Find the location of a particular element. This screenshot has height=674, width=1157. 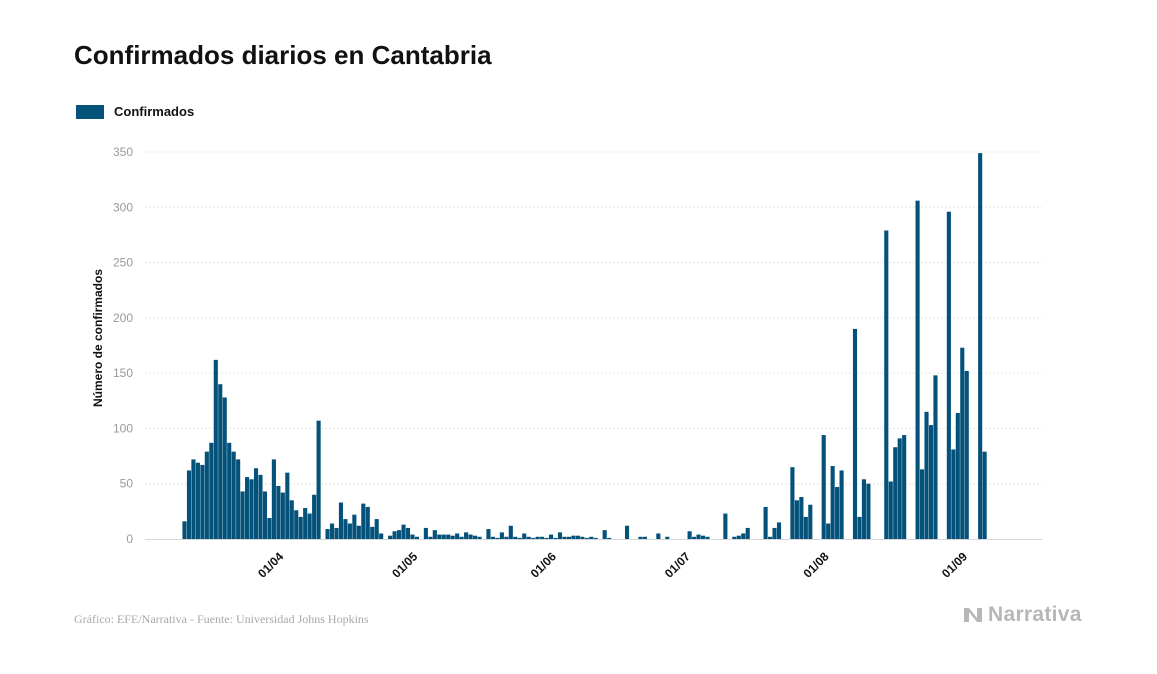

y-axis-label: Número de confirmados is located at coordinates (98, 338).